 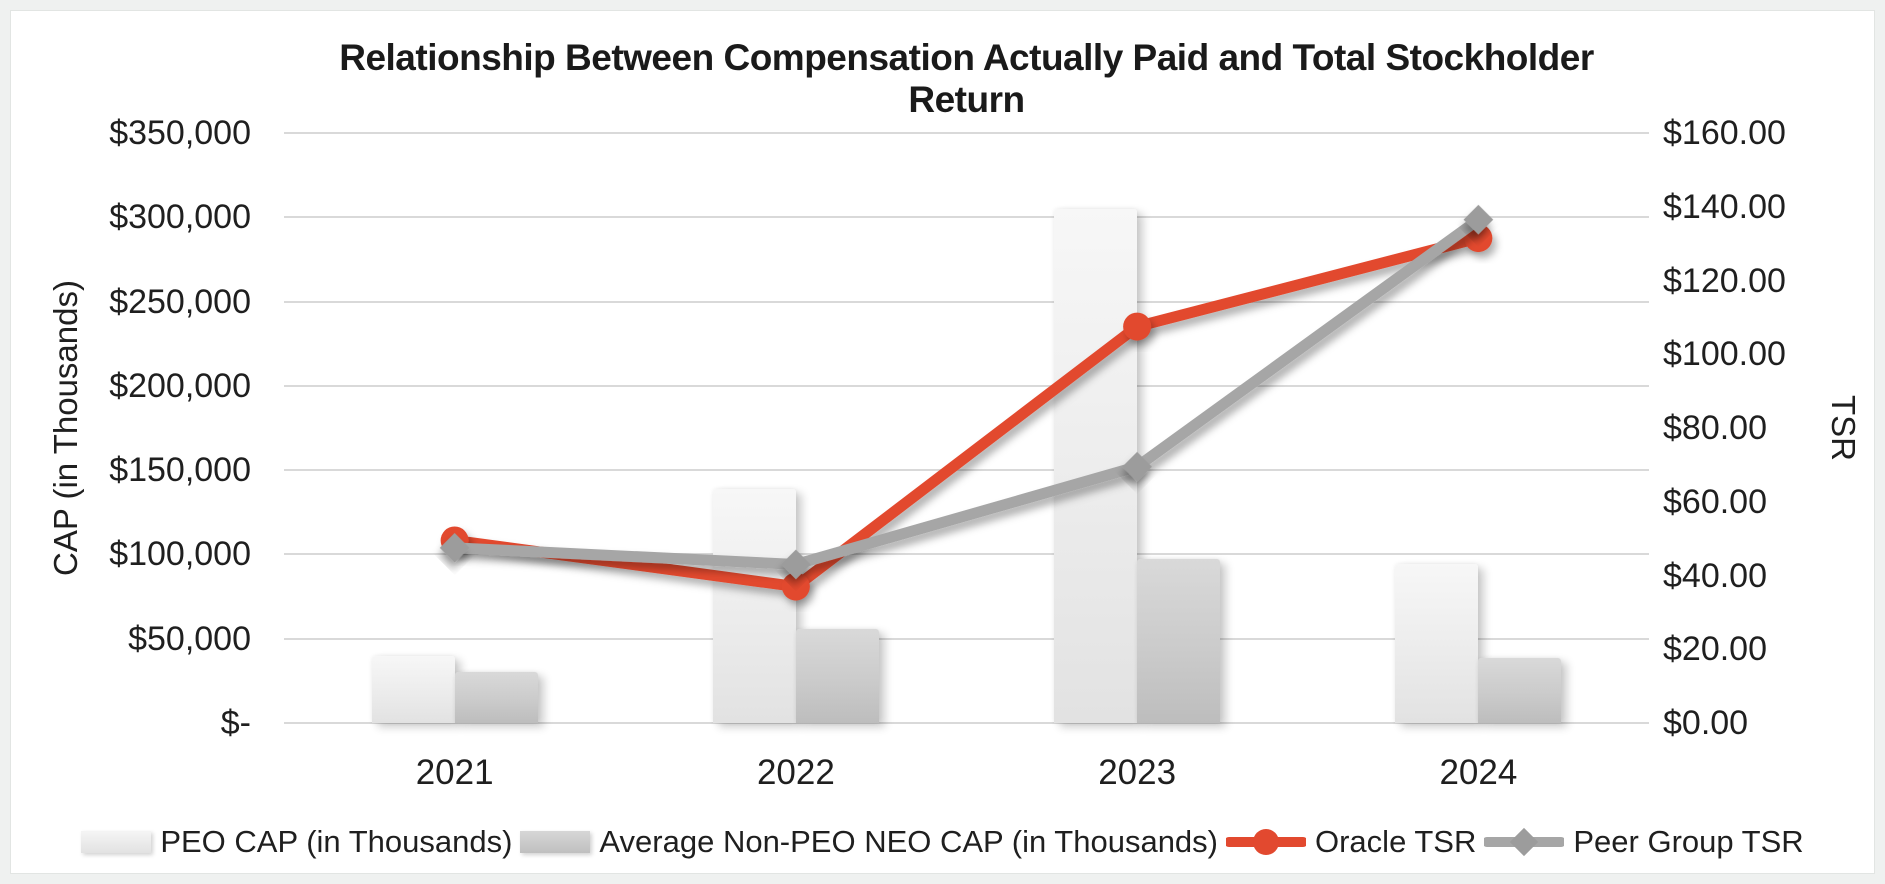 I want to click on peer-group-tsr-point-2023, so click(x=1137, y=466).